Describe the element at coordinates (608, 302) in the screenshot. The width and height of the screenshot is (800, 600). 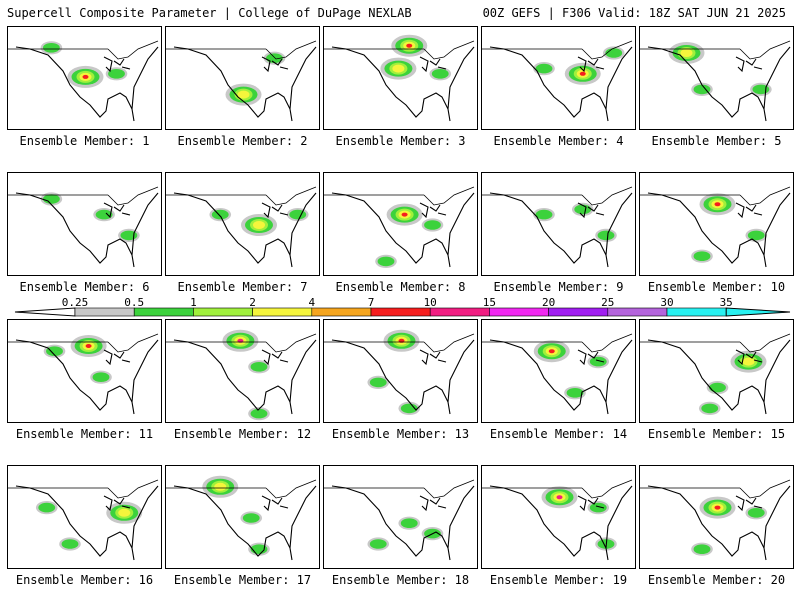
I see `colorbar-tick-label: 25` at that location.